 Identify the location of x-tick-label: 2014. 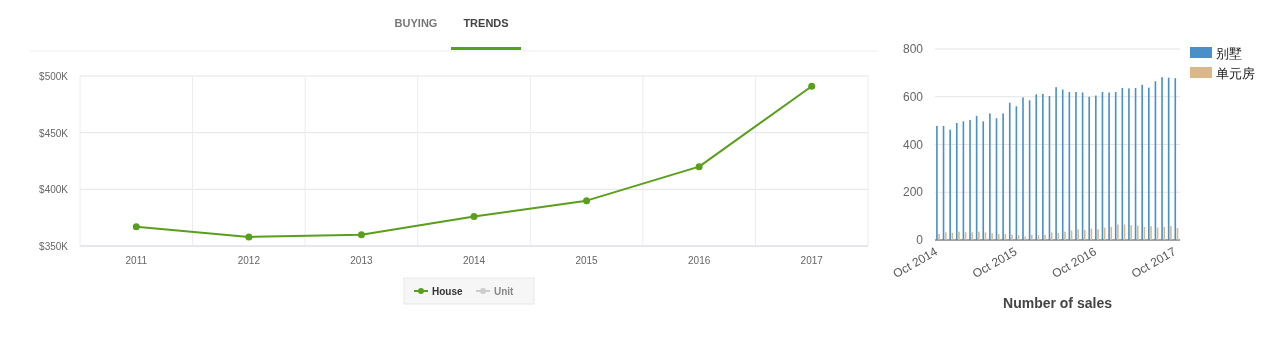
(474, 260).